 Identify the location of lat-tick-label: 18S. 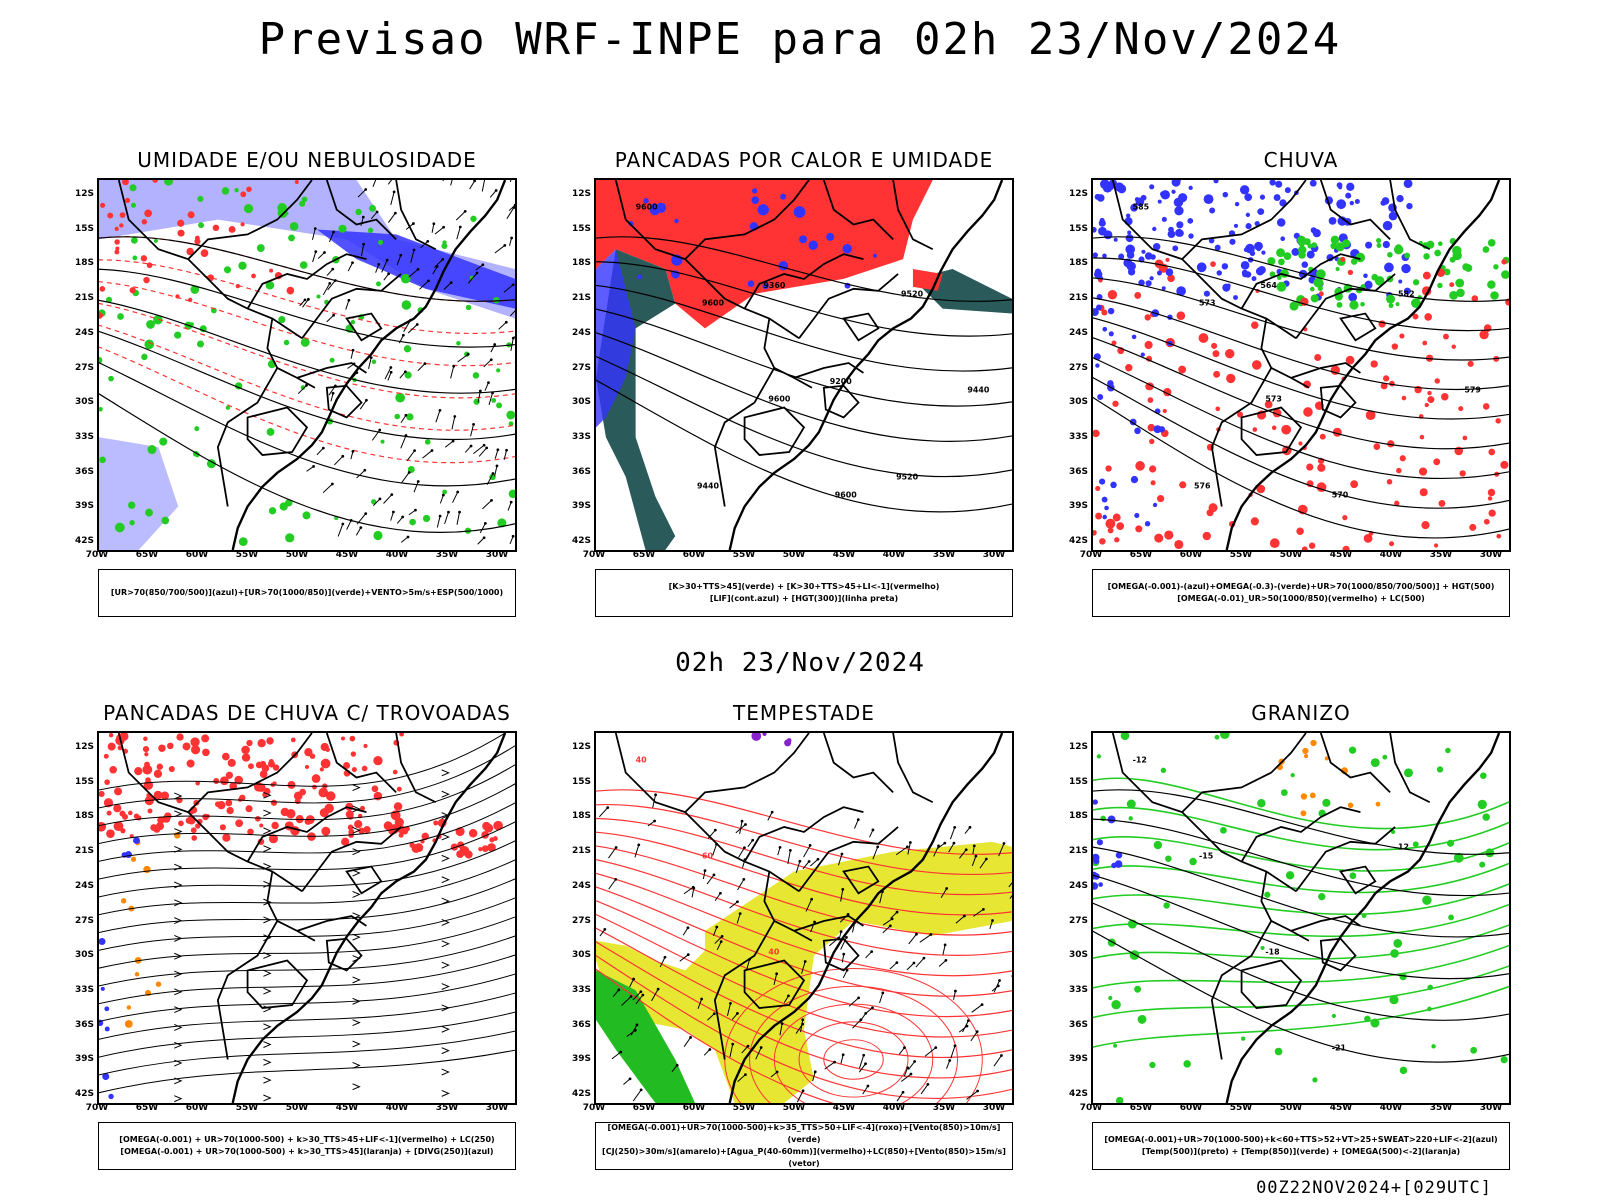
(1078, 816).